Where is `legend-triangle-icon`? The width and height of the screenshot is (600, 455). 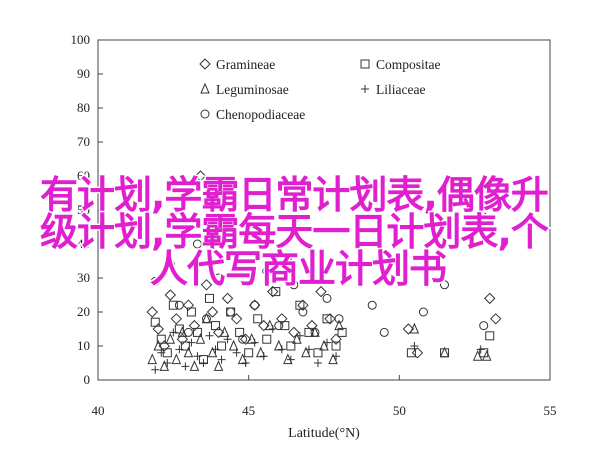 legend-triangle-icon is located at coordinates (205, 88).